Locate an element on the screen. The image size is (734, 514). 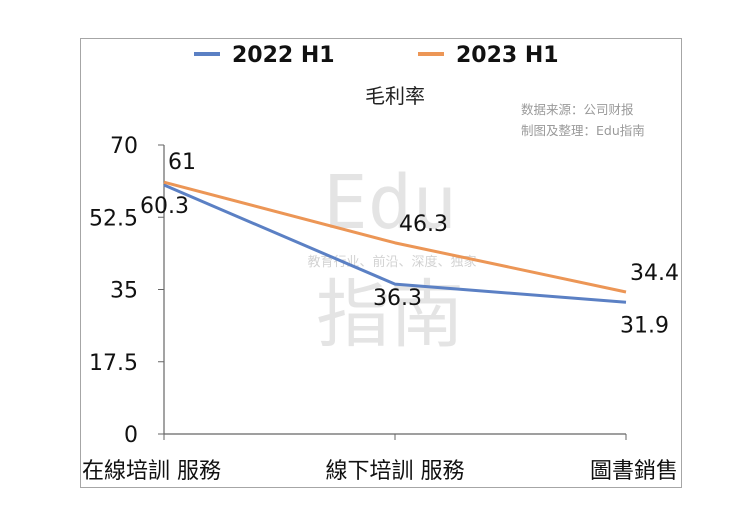
y-tick-label: 52.5 is located at coordinates (113, 218).